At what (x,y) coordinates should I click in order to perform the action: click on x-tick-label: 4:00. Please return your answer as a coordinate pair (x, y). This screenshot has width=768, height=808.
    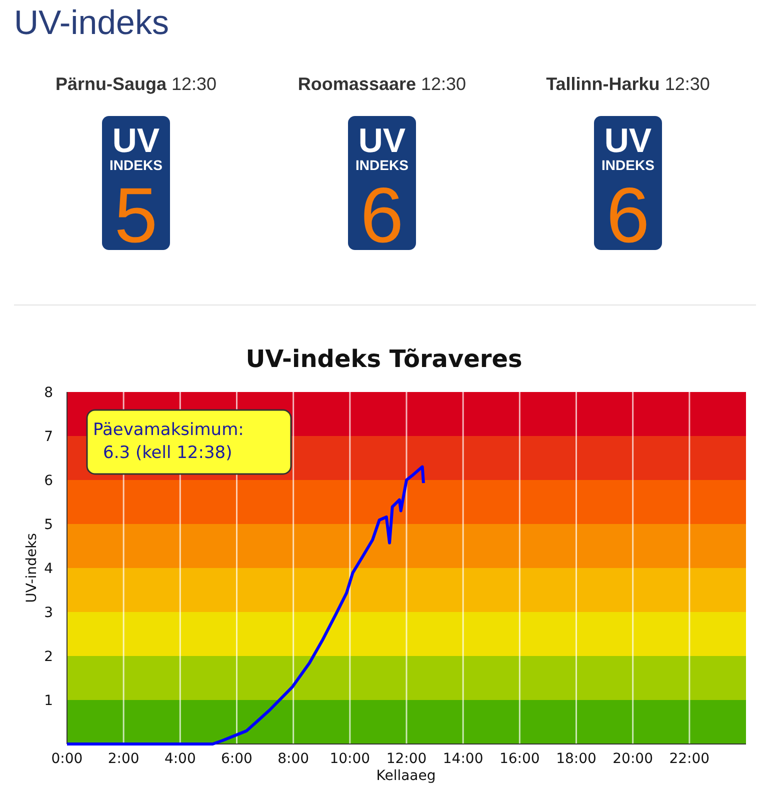
    Looking at the image, I should click on (180, 759).